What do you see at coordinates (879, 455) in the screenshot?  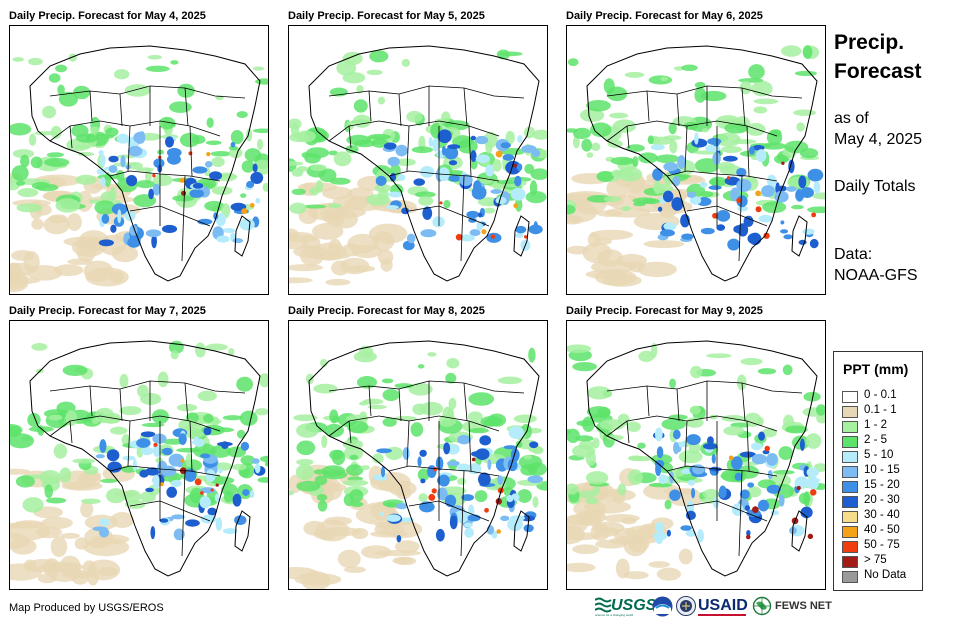 I see `legend-label: 5 - 10` at bounding box center [879, 455].